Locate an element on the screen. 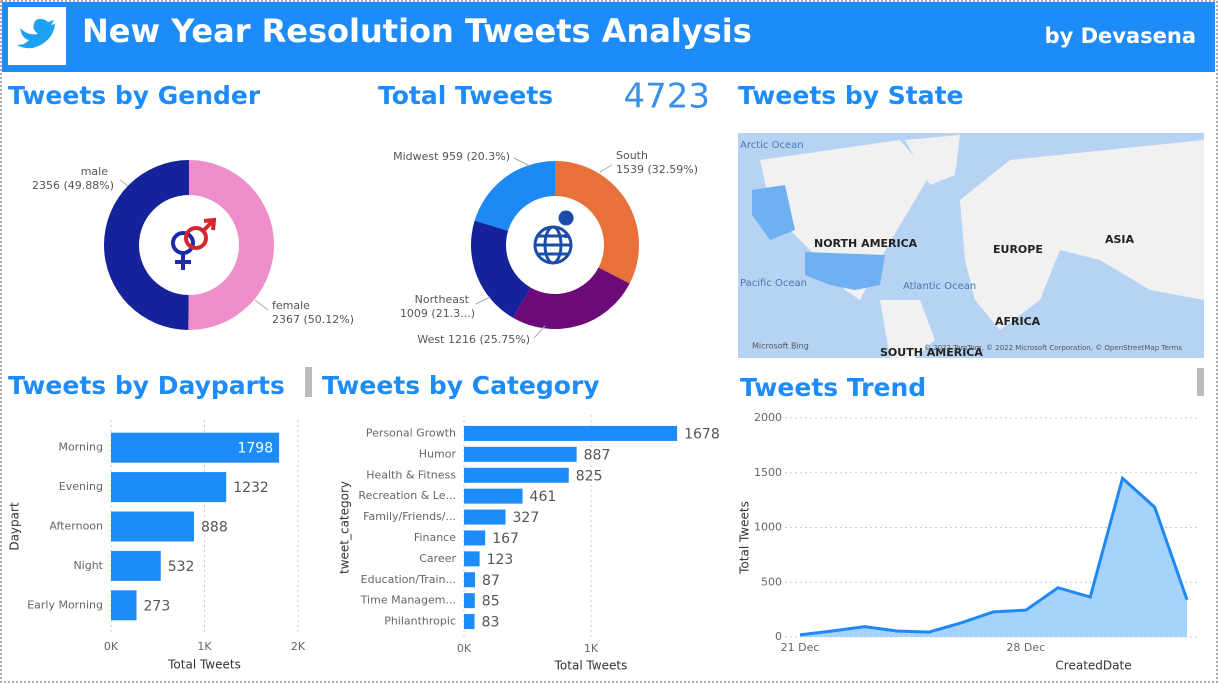 The image size is (1219, 684). y-tick-label: Early Morning is located at coordinates (65, 604).